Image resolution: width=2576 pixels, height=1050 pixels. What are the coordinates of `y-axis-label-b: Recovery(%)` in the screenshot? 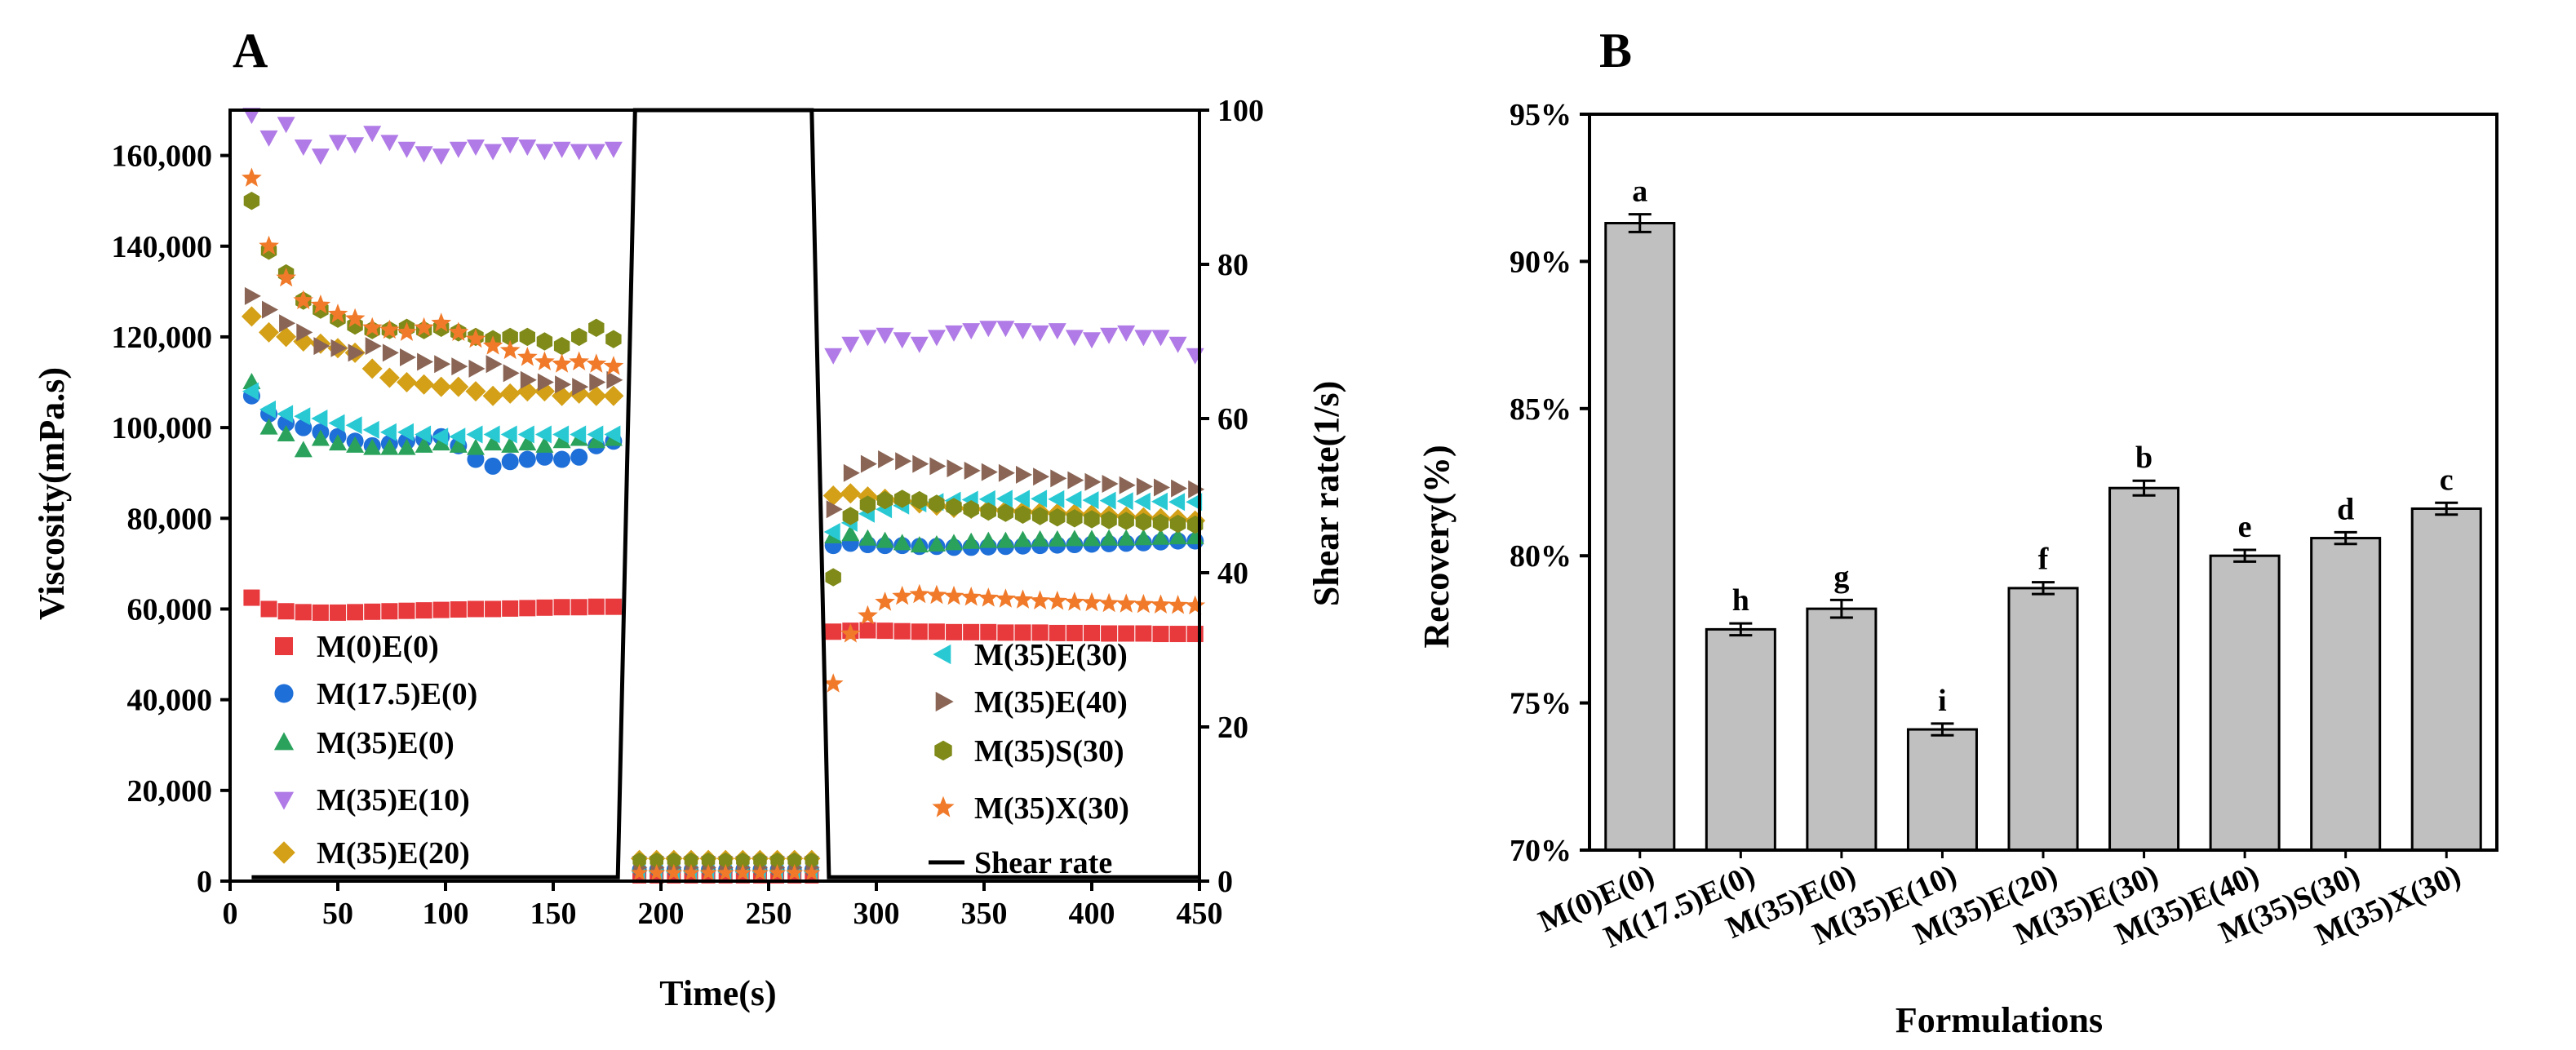 It's located at (1436, 546).